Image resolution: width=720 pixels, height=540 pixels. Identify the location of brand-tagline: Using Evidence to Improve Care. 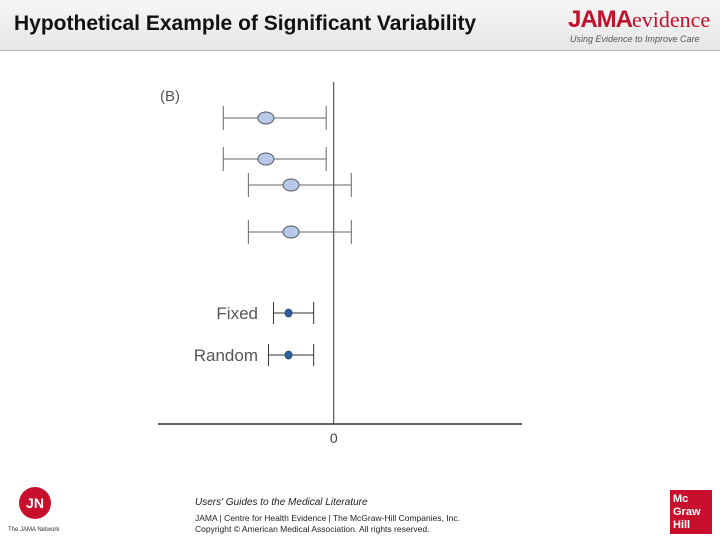
(635, 39).